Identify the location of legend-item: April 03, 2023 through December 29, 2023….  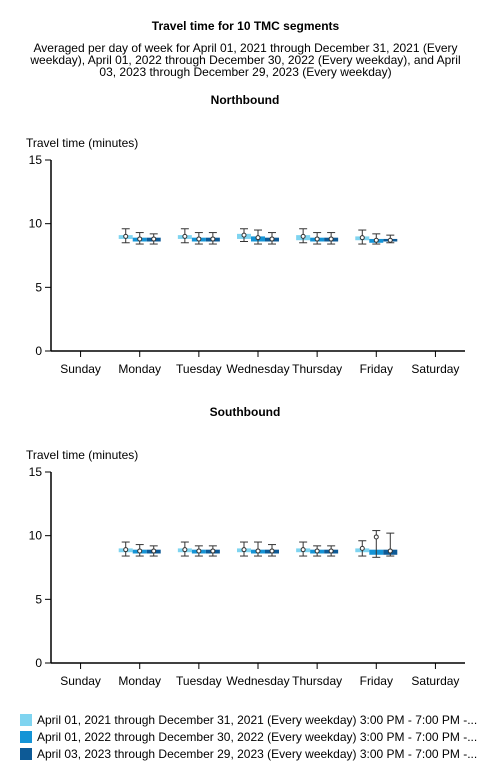
(252, 753).